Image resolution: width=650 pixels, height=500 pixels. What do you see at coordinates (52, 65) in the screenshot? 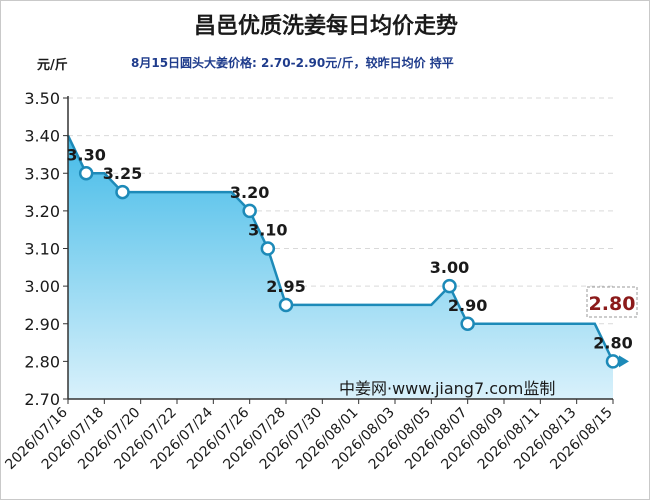
I see `y-unit-label: 元/斤` at bounding box center [52, 65].